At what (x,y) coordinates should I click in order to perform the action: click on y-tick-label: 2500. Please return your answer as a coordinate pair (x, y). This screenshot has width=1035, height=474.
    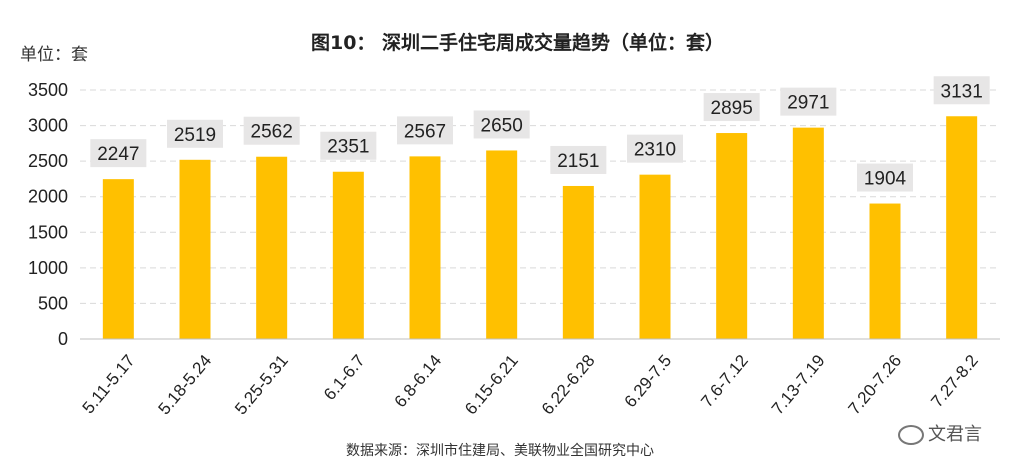
    Looking at the image, I should click on (48, 161).